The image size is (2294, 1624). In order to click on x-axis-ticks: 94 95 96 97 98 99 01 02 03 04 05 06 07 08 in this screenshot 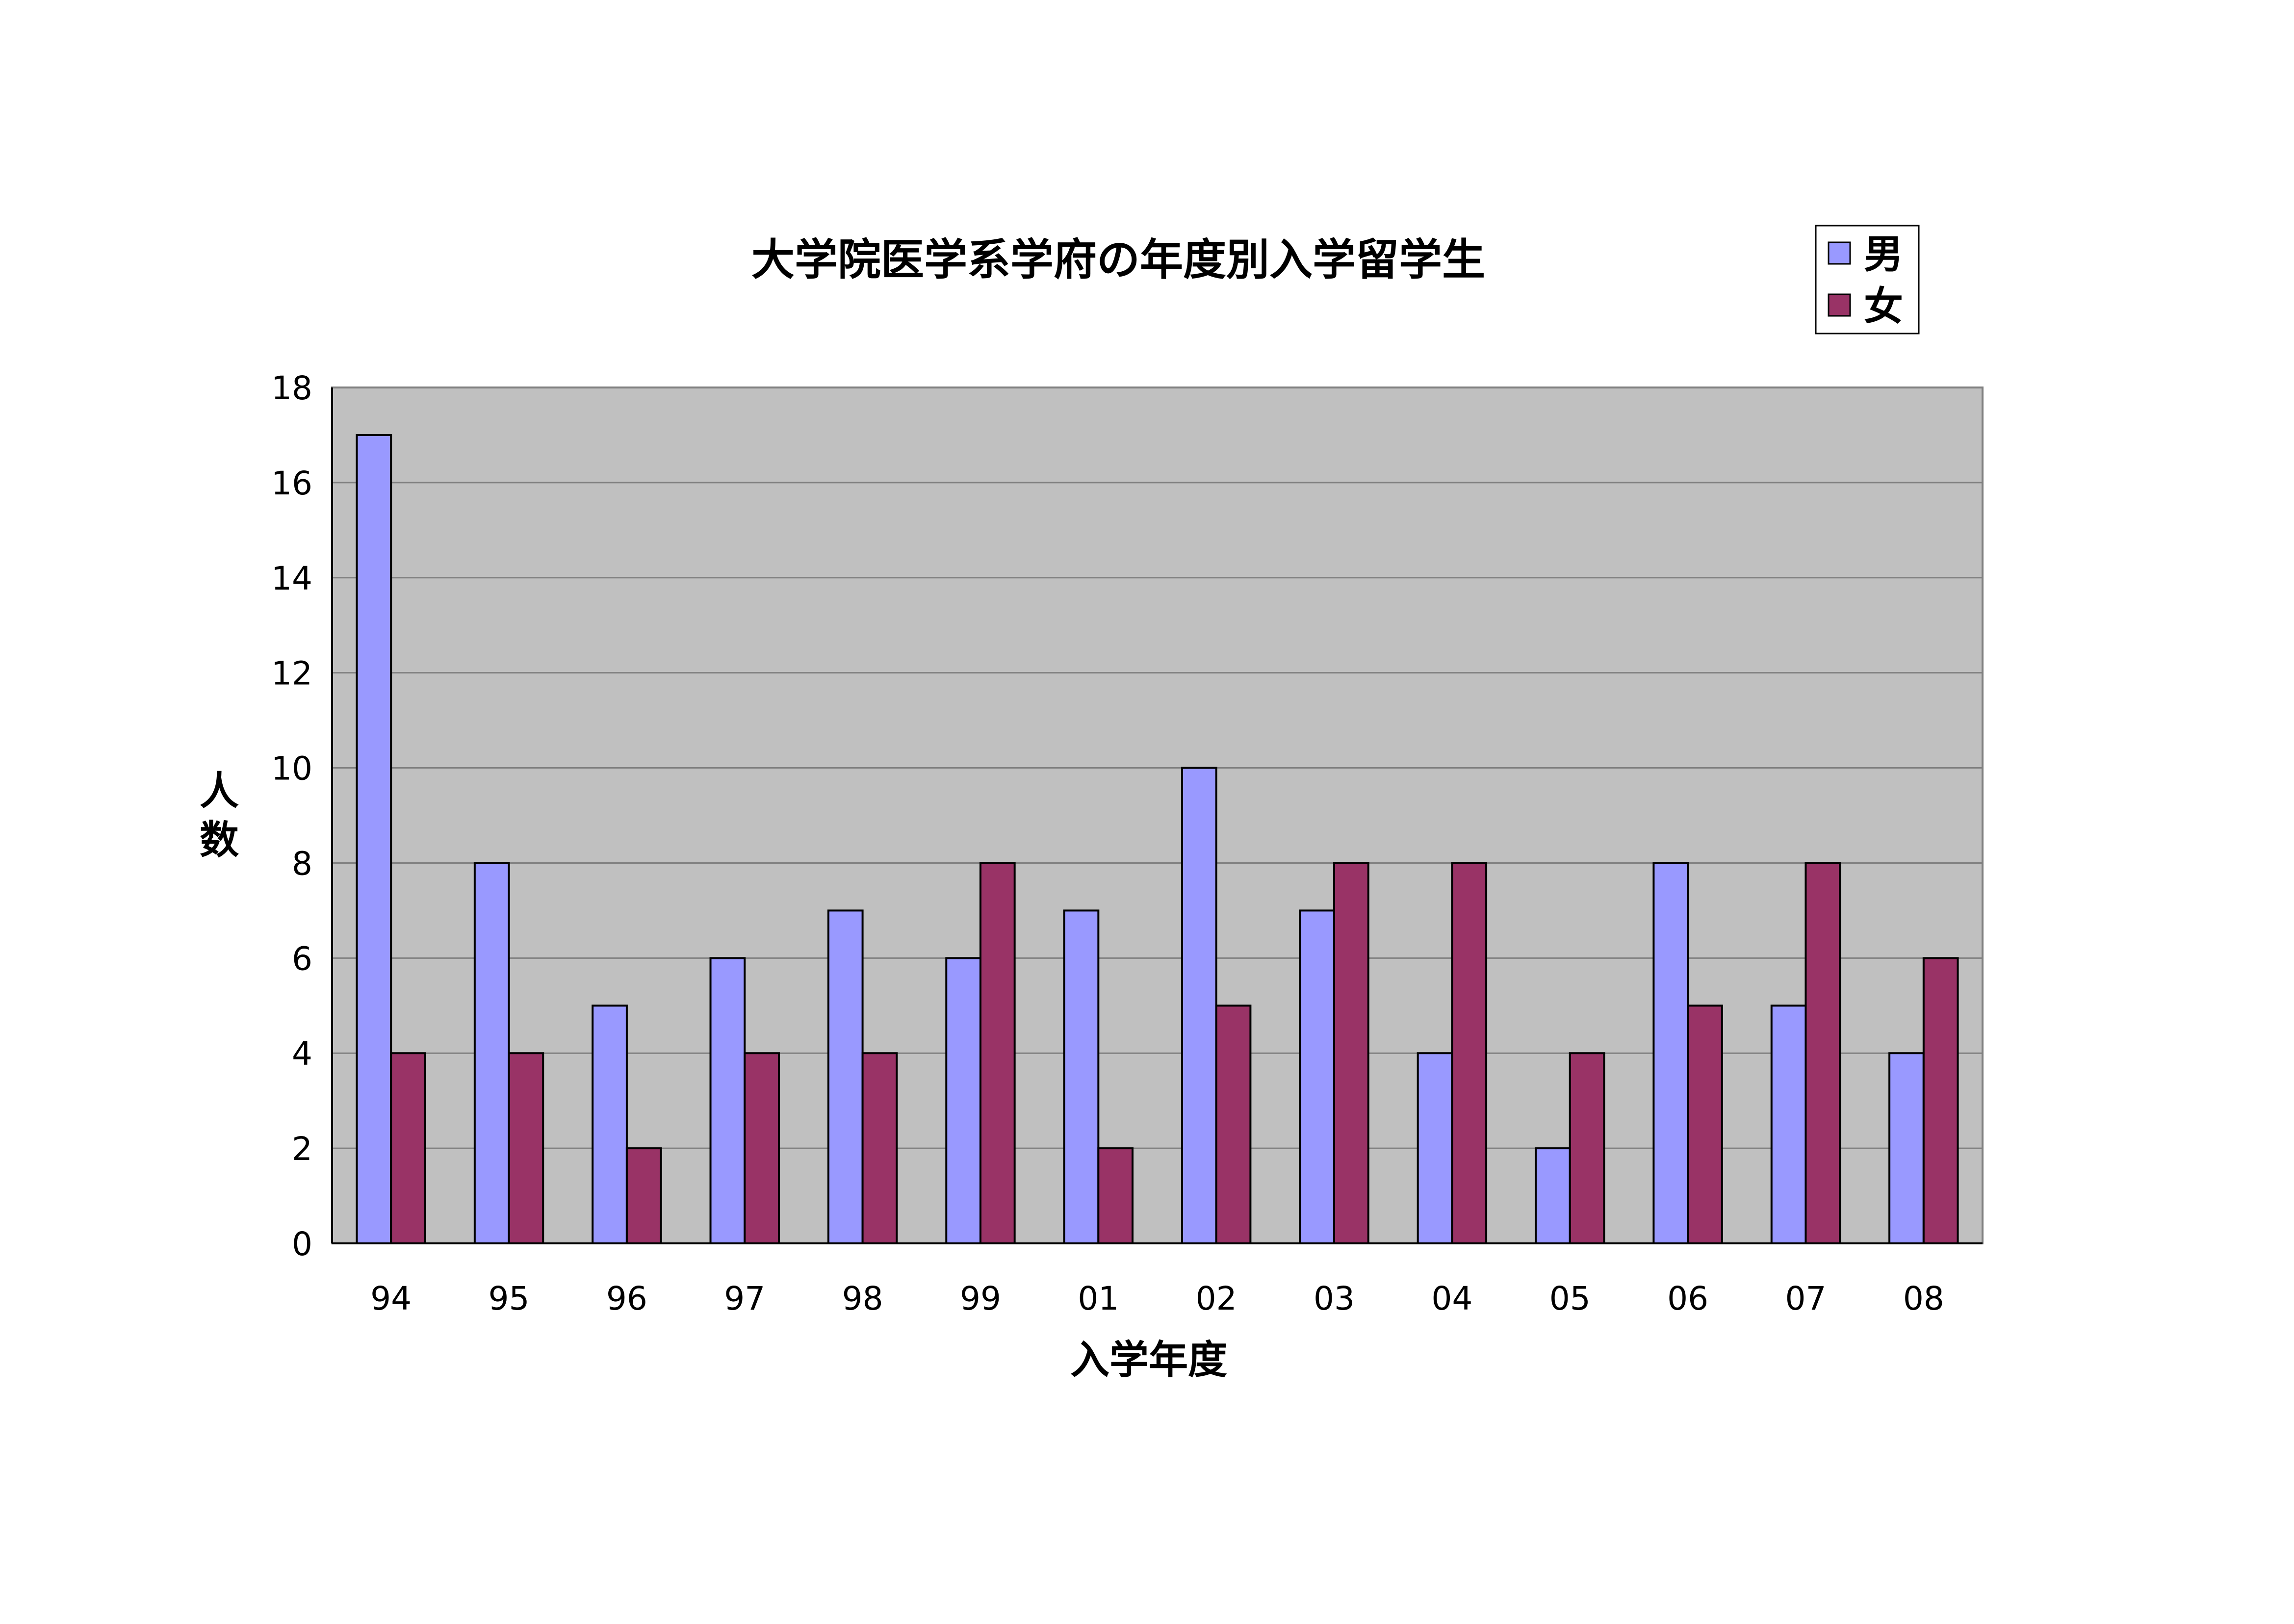, I will do `click(1157, 1298)`.